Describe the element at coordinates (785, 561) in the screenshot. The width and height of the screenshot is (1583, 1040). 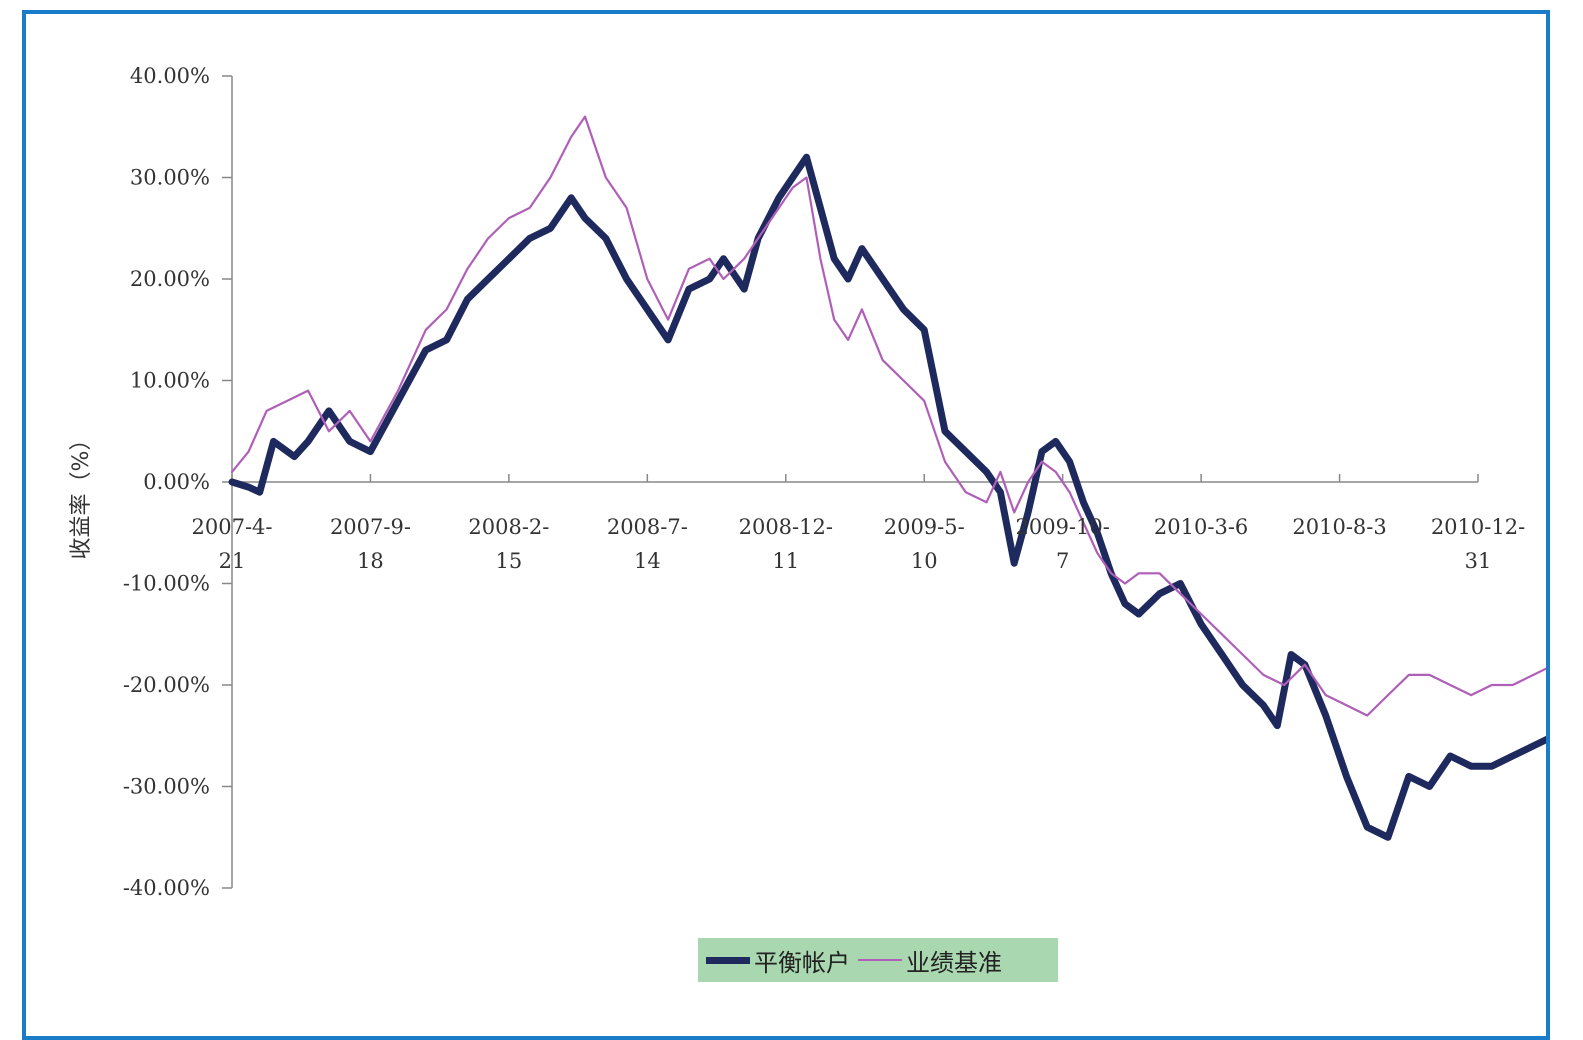
I see `x-tick-label-line2: 11` at that location.